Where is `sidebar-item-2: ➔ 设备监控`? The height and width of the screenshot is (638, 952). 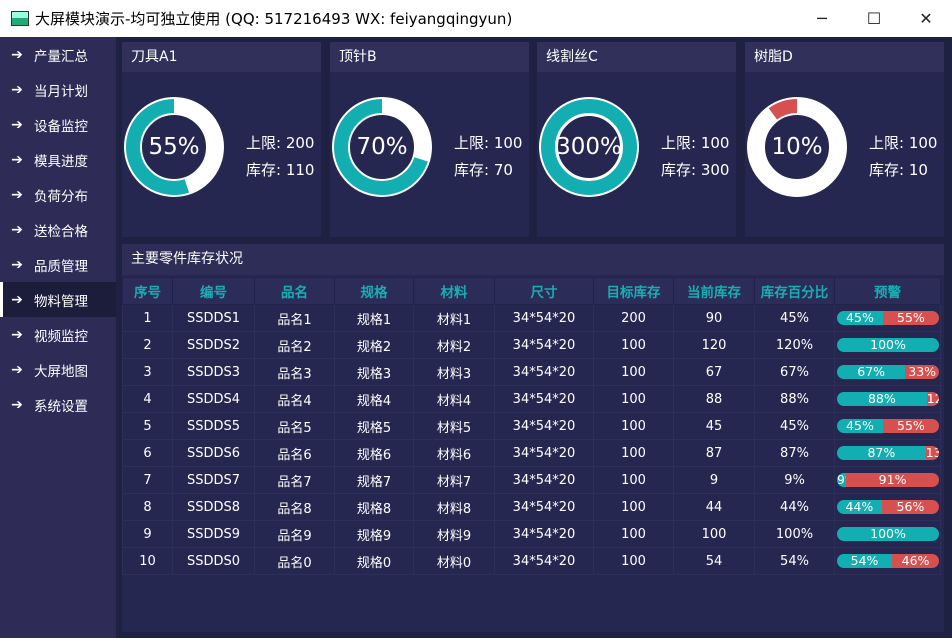 sidebar-item-2: ➔ 设备监控 is located at coordinates (58, 124).